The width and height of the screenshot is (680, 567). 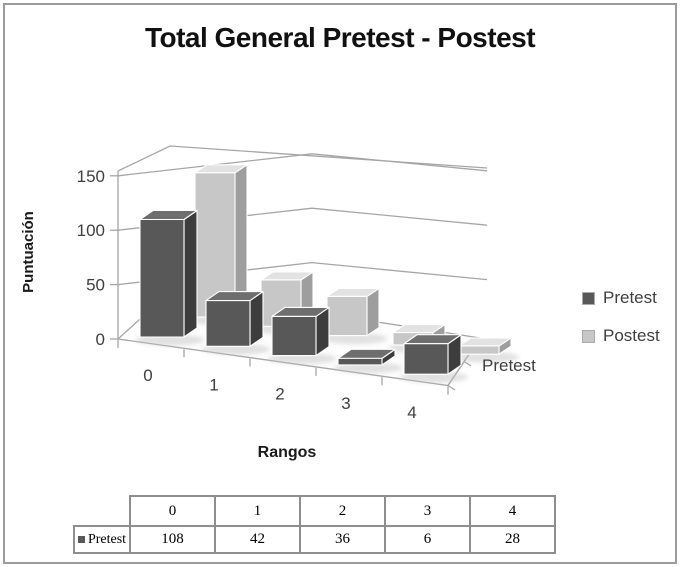 What do you see at coordinates (512, 539) in the screenshot?
I see `table-cell: 28` at bounding box center [512, 539].